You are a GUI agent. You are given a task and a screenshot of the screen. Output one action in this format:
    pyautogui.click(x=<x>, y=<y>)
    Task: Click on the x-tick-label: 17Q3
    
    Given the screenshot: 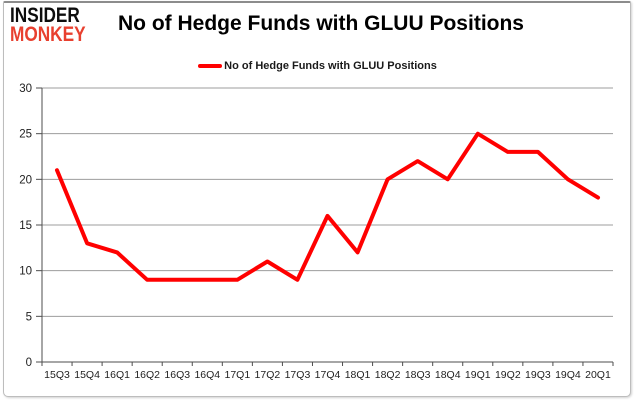 What is the action you would take?
    pyautogui.click(x=298, y=375)
    